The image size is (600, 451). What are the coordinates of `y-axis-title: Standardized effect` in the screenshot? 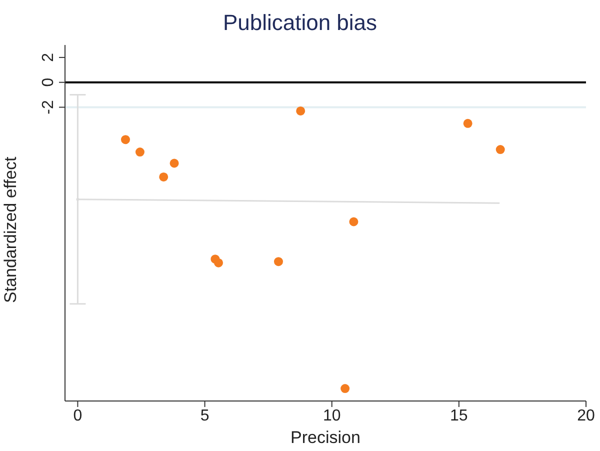 It's located at (10, 229).